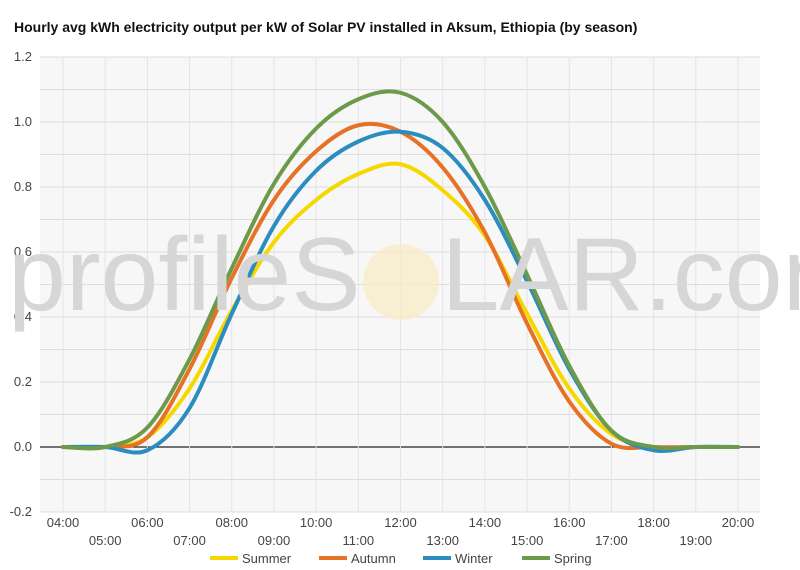  I want to click on legend-label: Autumn, so click(373, 558).